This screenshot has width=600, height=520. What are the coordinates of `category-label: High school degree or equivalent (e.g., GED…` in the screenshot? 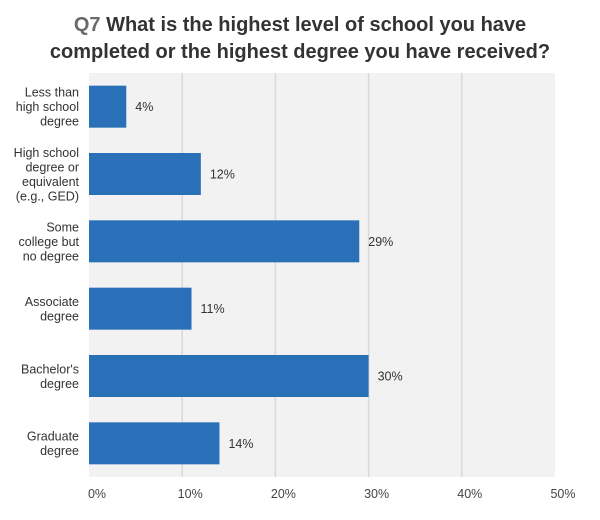 It's located at (47, 175).